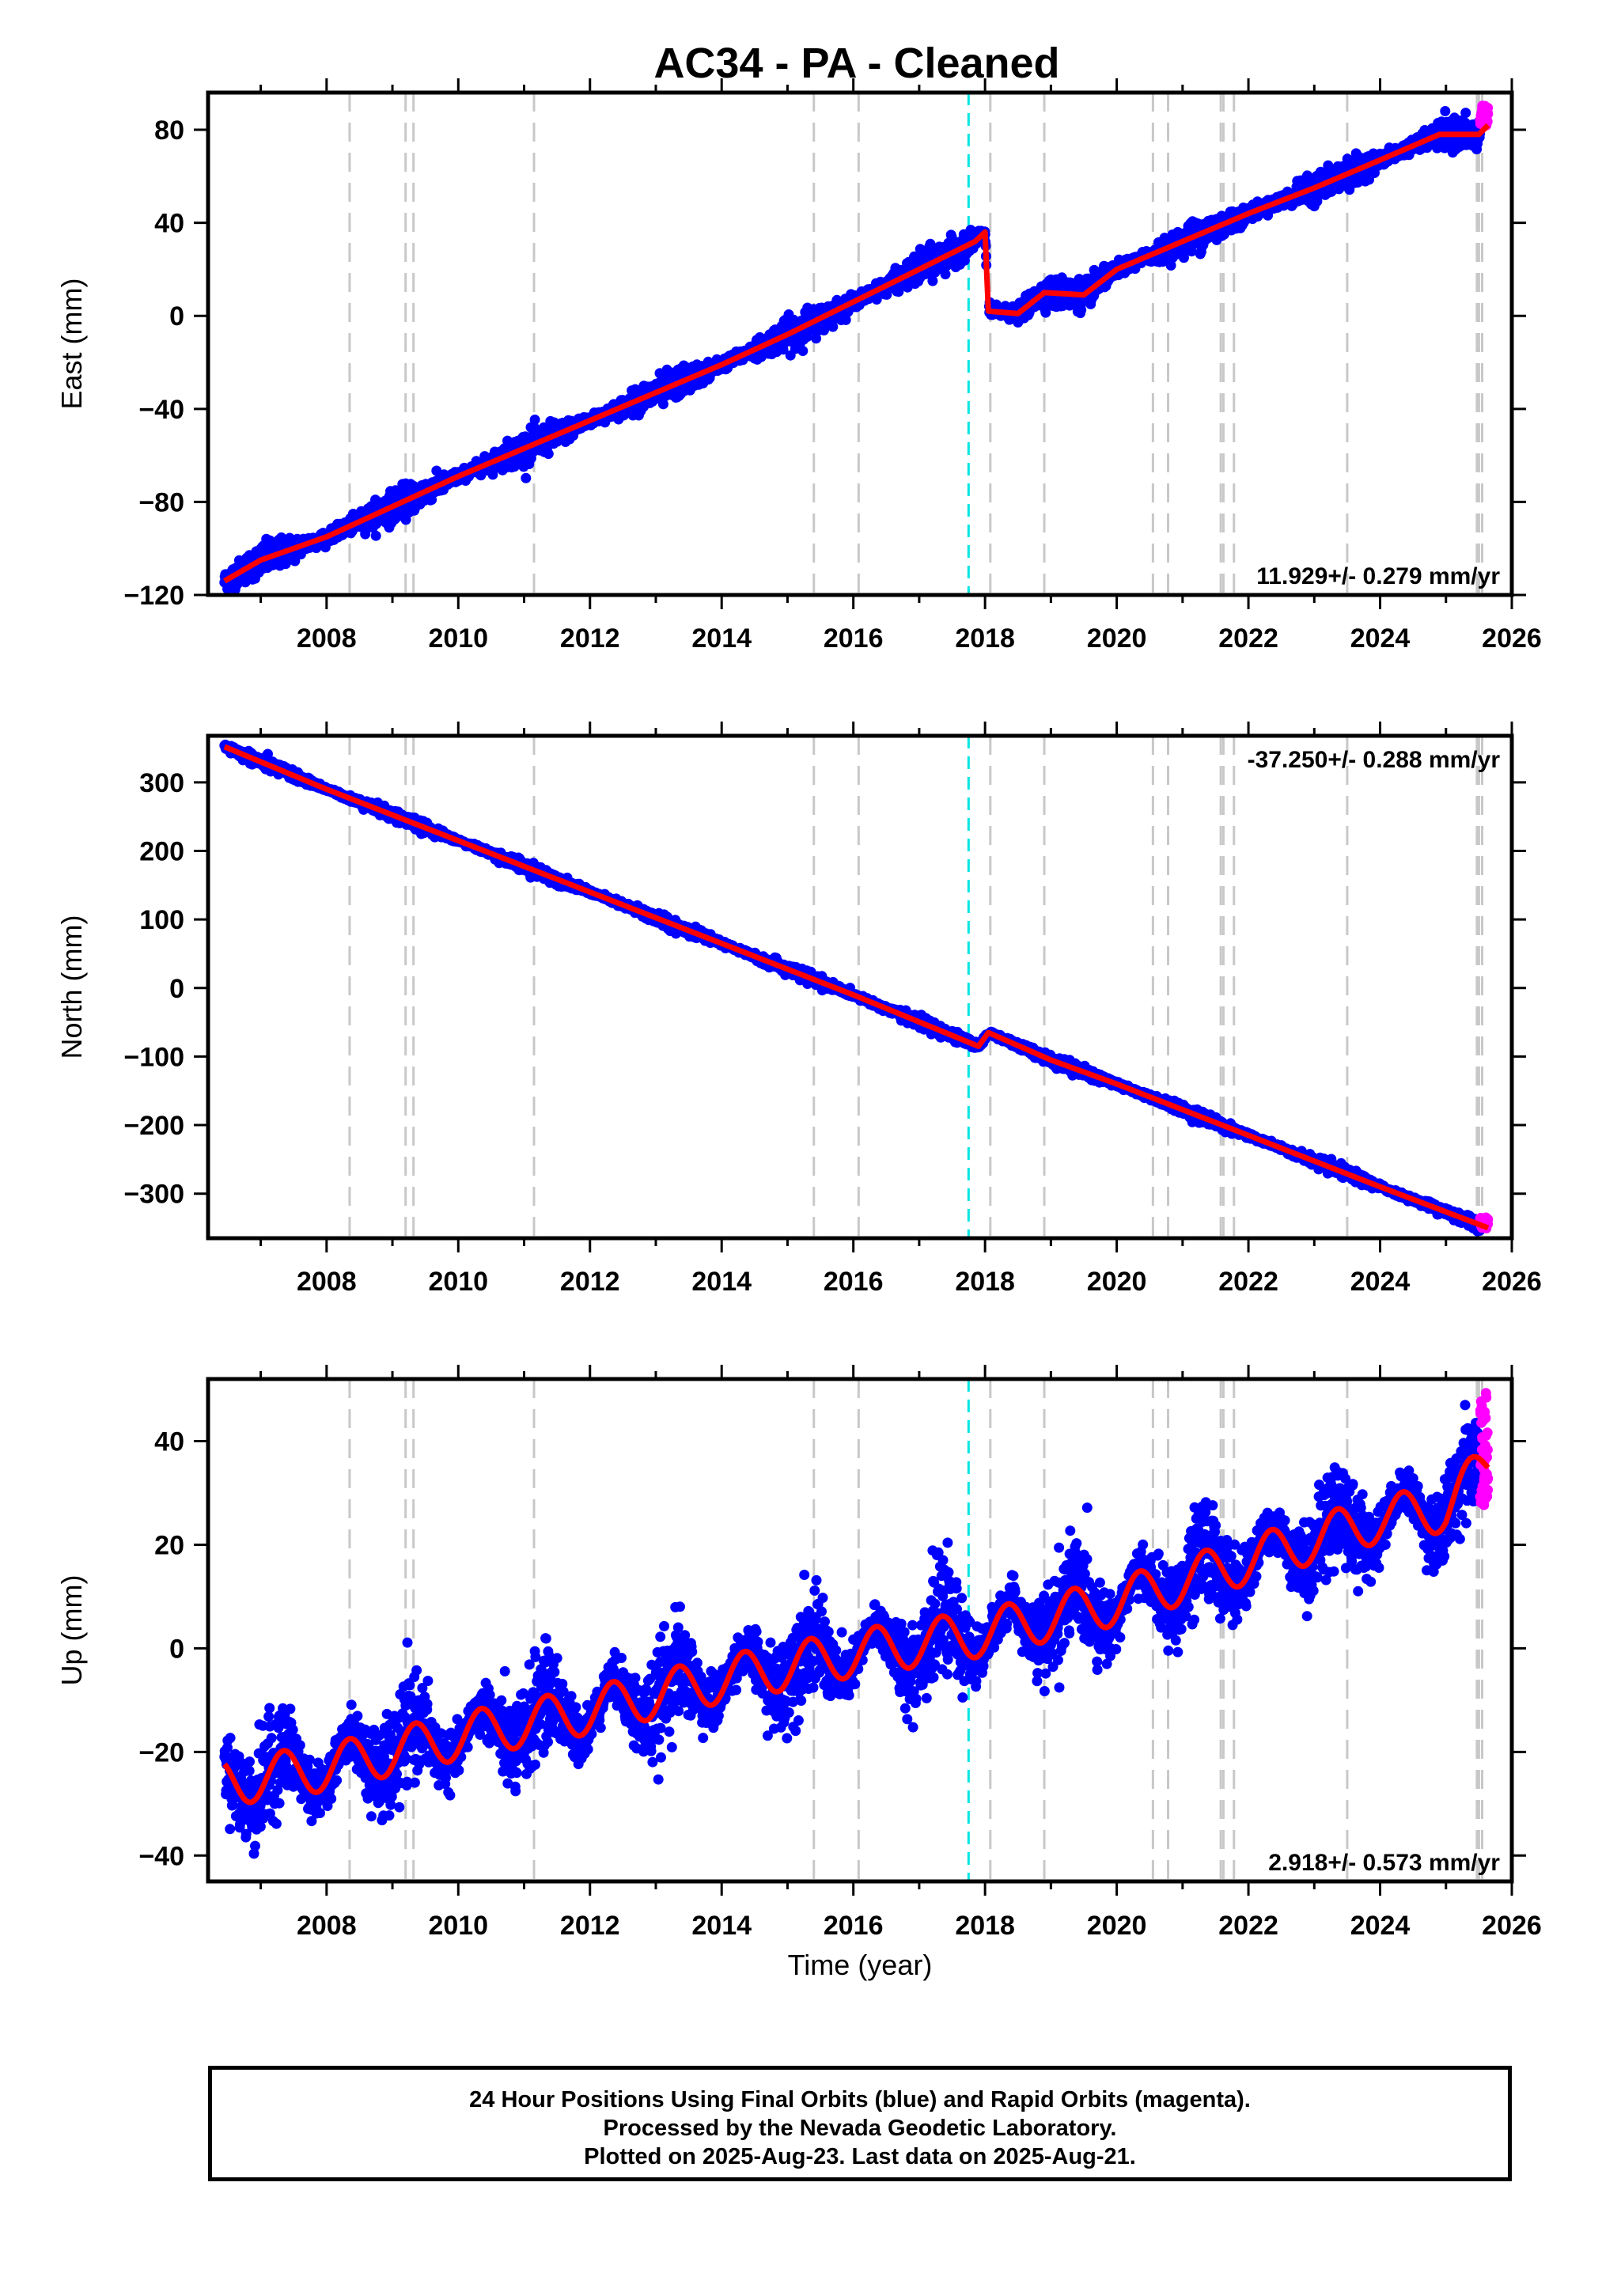 The image size is (1602, 2296). Describe the element at coordinates (153, 1126) in the screenshot. I see `y-tick-label: −200` at that location.